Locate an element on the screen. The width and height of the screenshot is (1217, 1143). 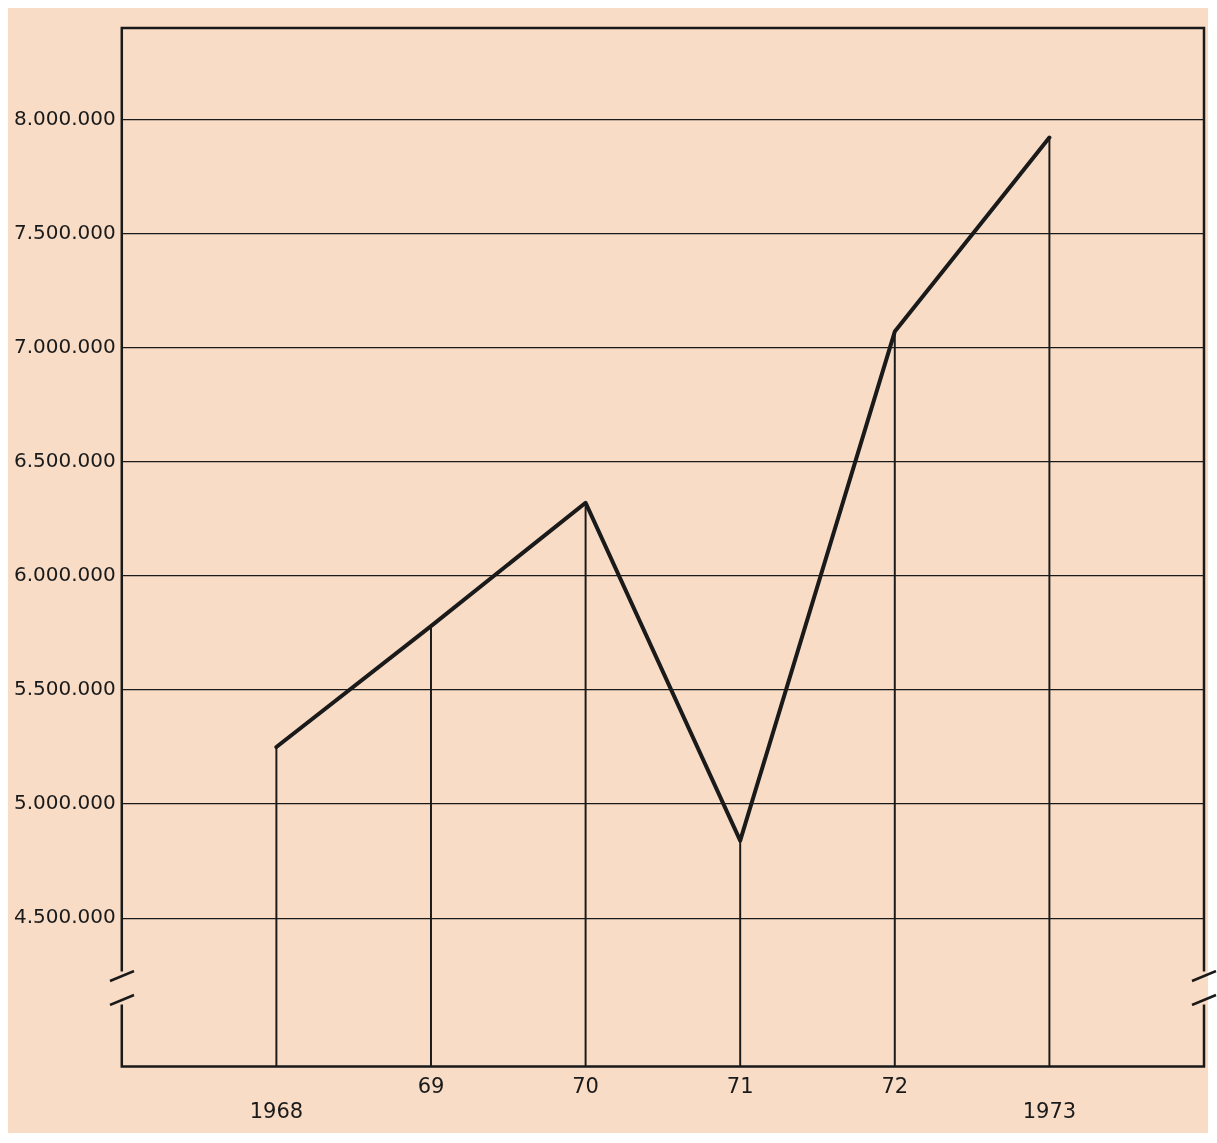
x-tick-label: 72 is located at coordinates (895, 1085).